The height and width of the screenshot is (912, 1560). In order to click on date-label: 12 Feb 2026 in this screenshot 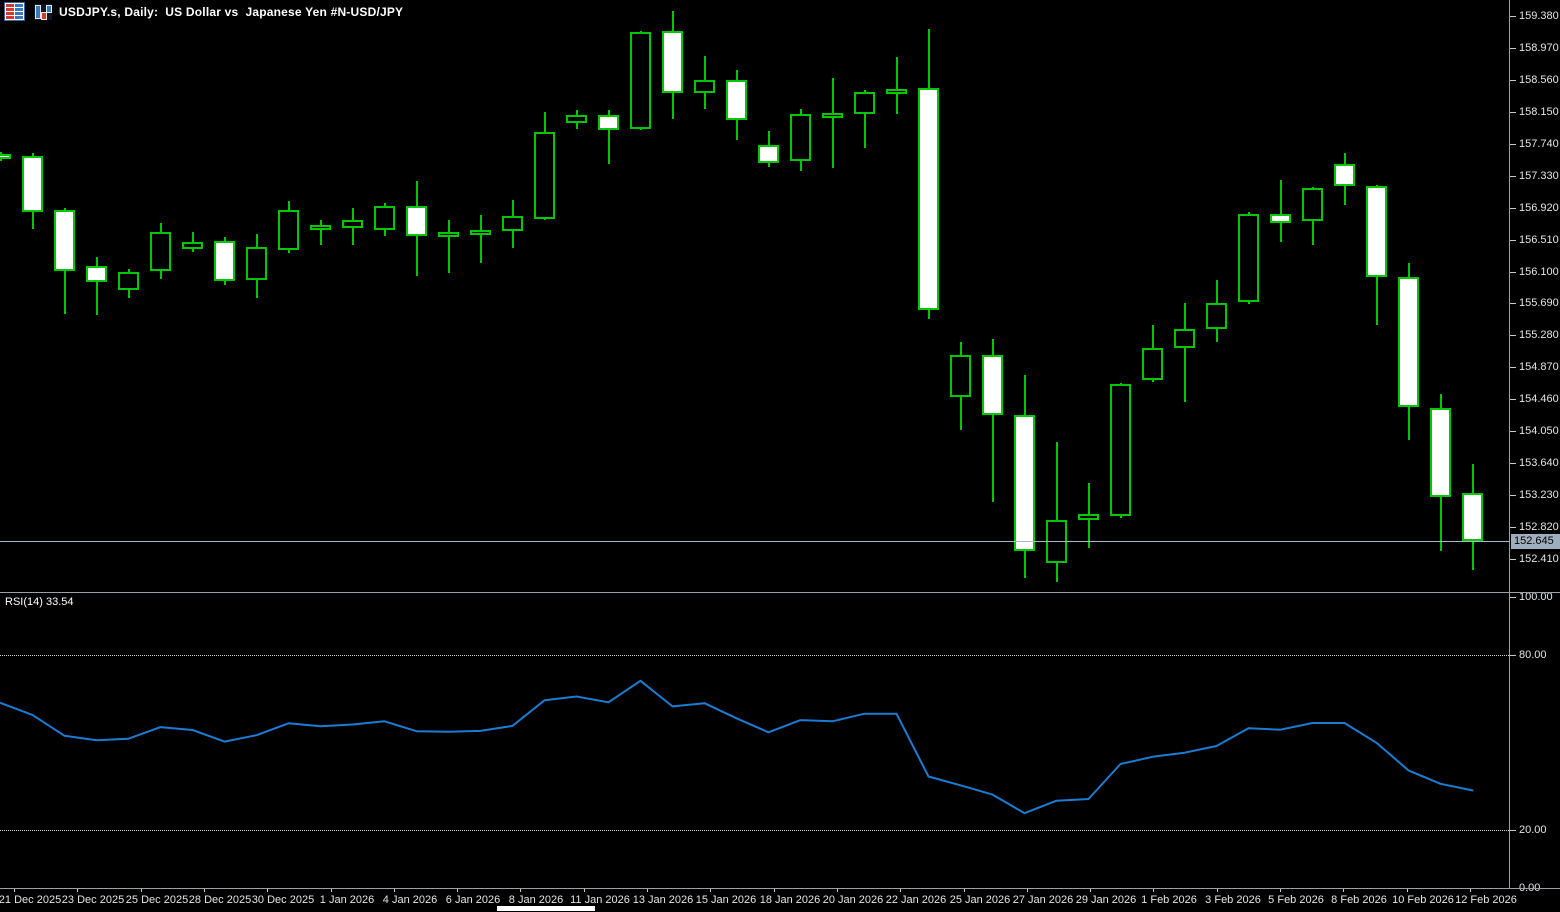, I will do `click(1486, 900)`.